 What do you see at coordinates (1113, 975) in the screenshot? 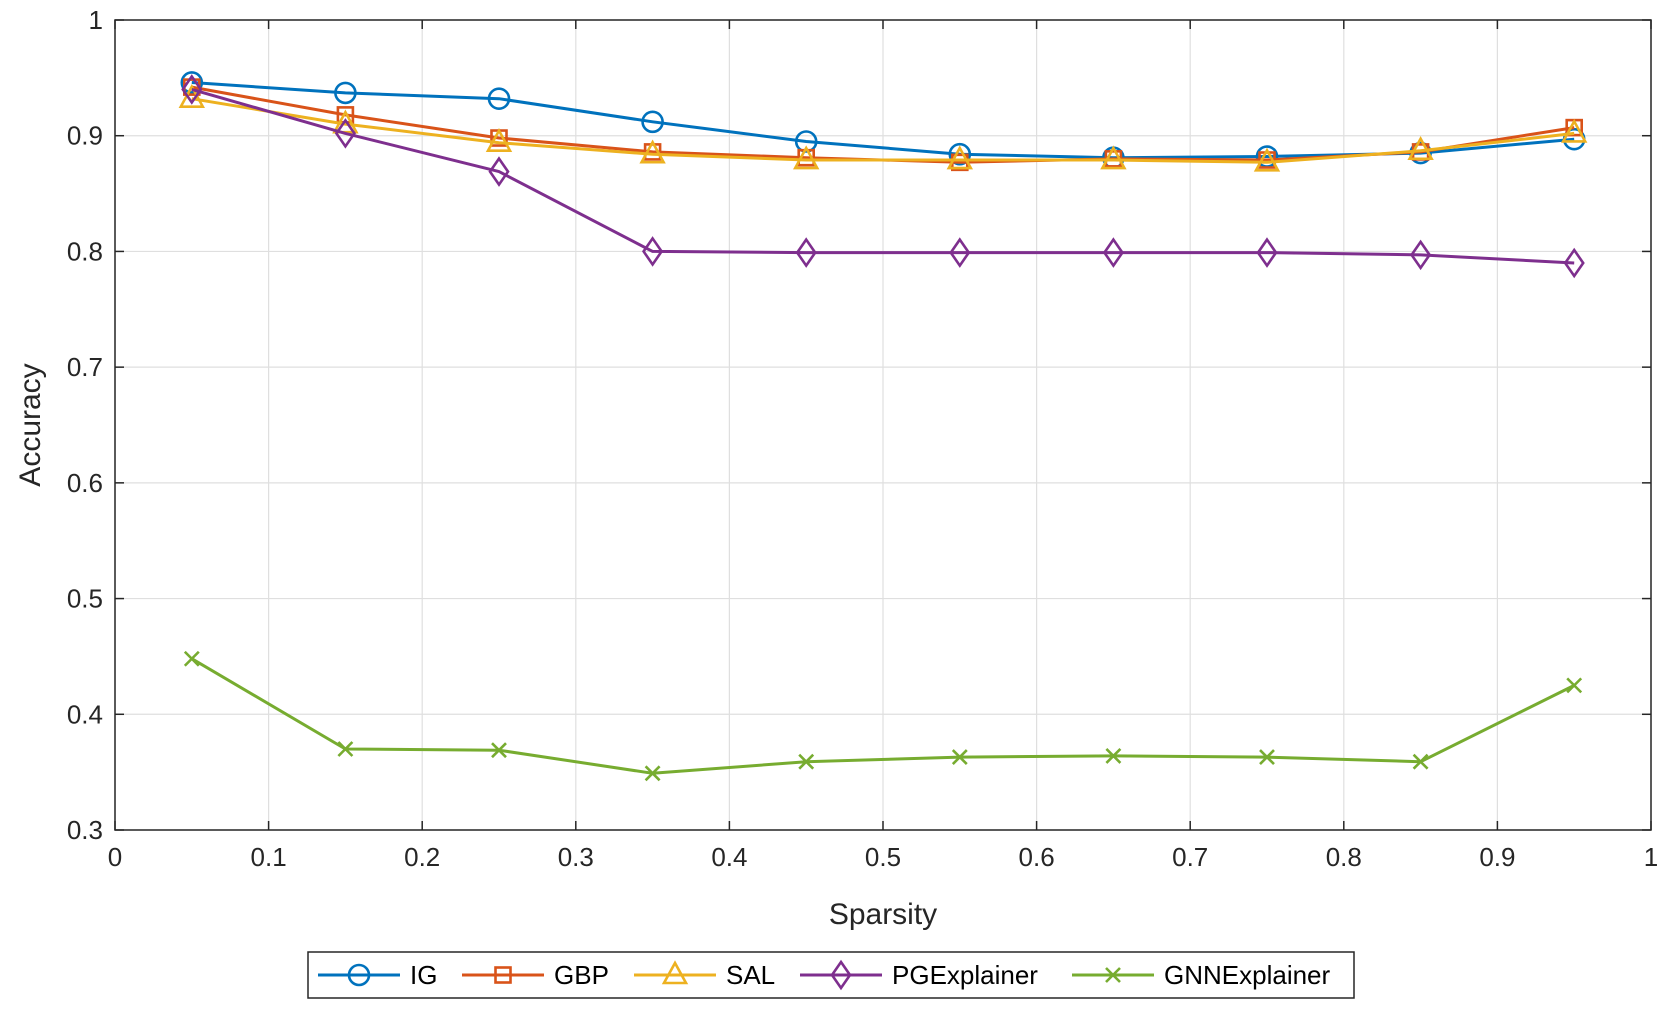
I see `legend-marker-gnnexplainer` at bounding box center [1113, 975].